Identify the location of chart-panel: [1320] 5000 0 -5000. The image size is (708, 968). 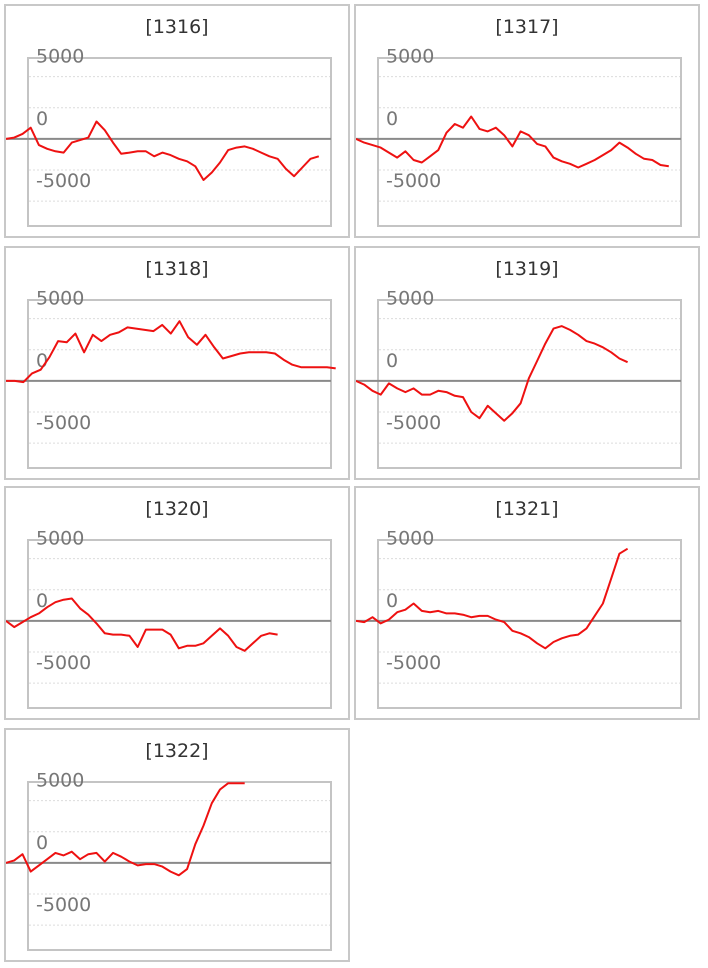
(177, 603).